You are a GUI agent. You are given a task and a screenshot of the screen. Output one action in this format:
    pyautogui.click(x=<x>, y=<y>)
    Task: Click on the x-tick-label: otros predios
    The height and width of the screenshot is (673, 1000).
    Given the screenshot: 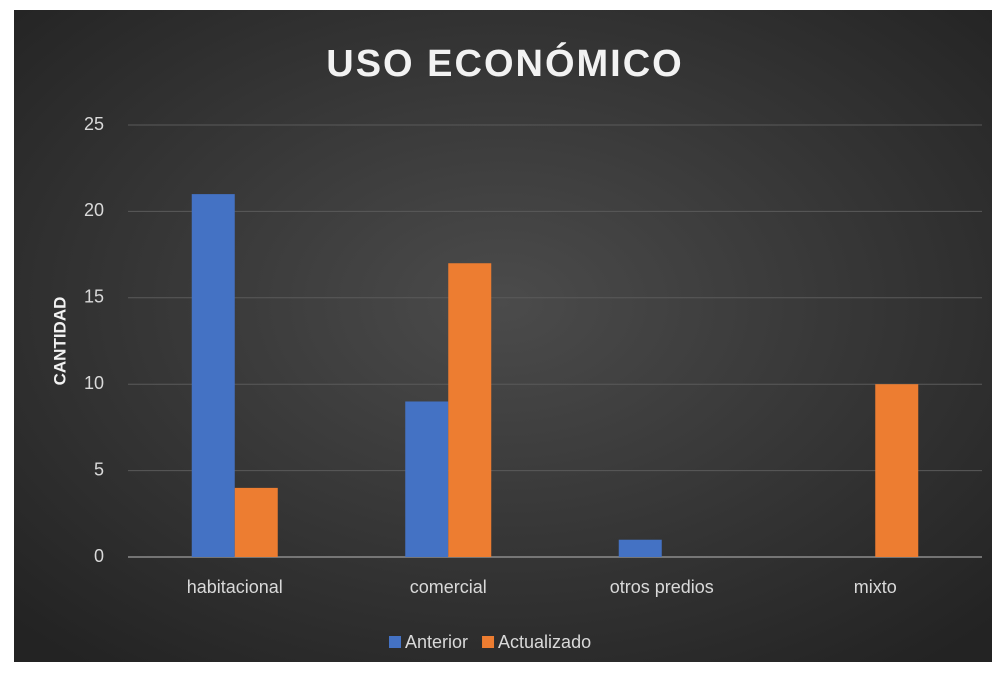 What is the action you would take?
    pyautogui.click(x=662, y=587)
    